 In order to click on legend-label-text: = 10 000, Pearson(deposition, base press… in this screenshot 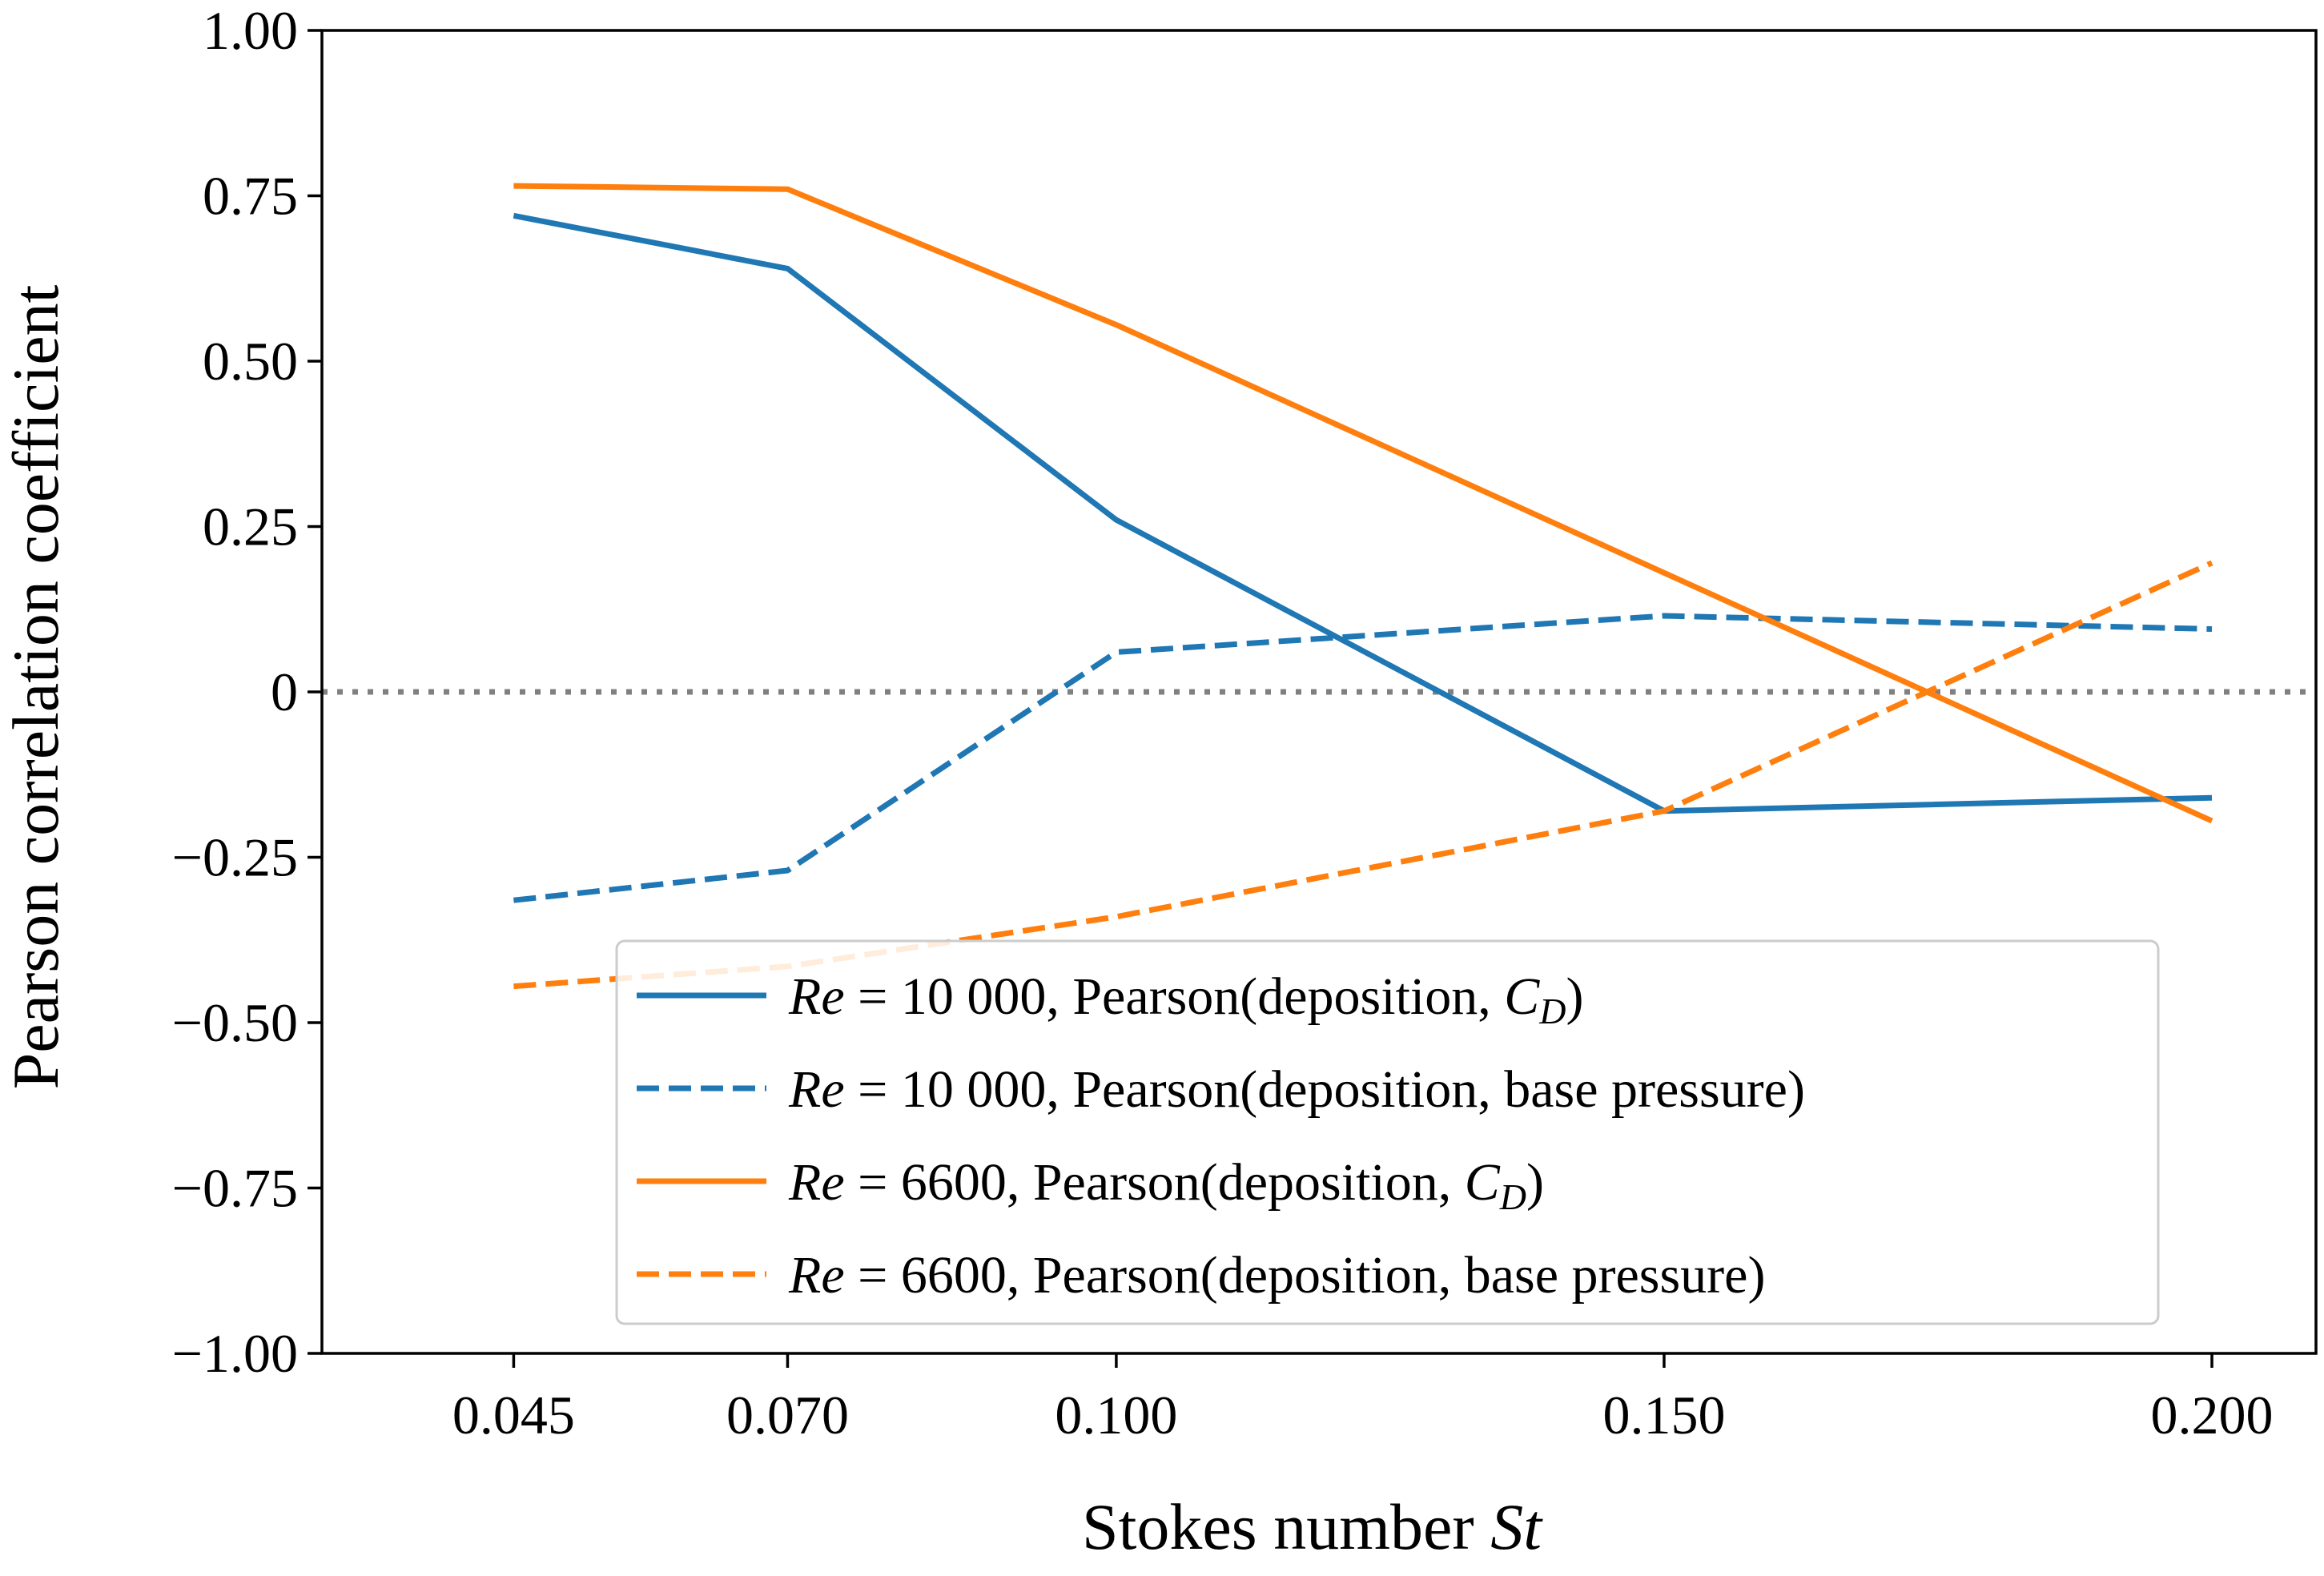, I will do `click(1325, 1089)`.